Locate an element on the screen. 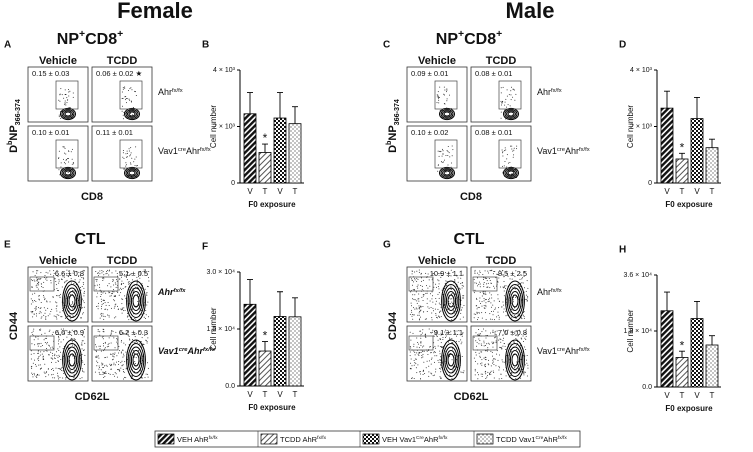 This screenshot has width=753, height=452. gate-value: 0.10 ± 0.02 is located at coordinates (429, 132).